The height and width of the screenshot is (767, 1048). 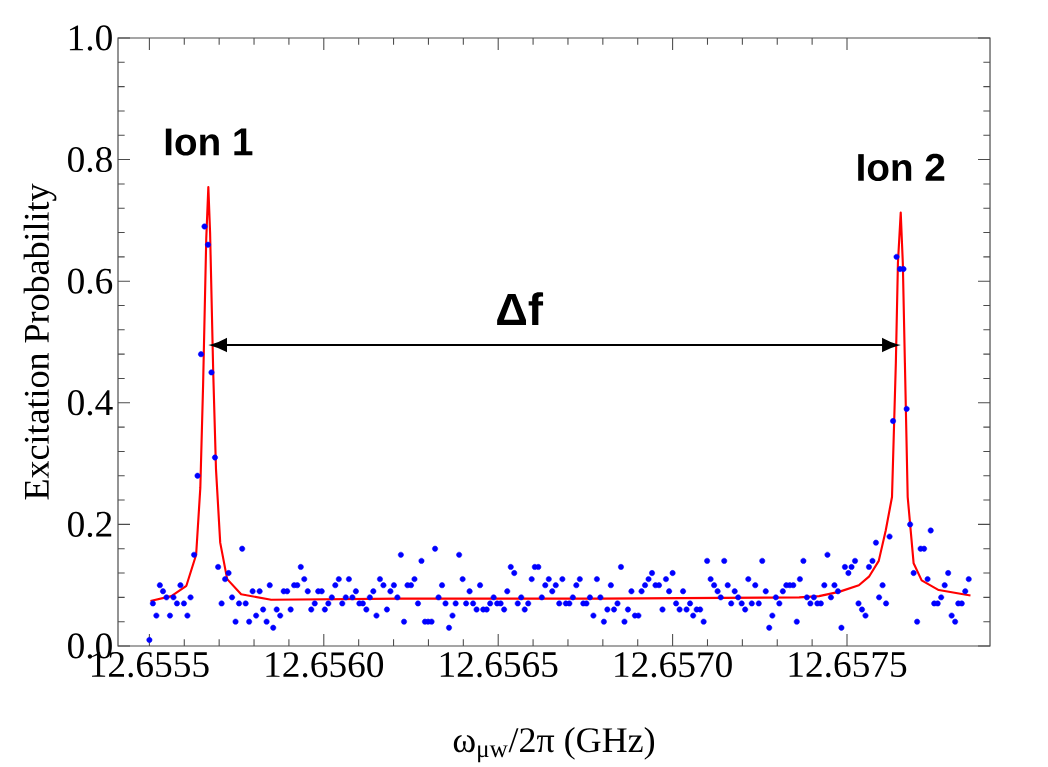 What do you see at coordinates (325, 665) in the screenshot?
I see `x-tick-label: 12.6560` at bounding box center [325, 665].